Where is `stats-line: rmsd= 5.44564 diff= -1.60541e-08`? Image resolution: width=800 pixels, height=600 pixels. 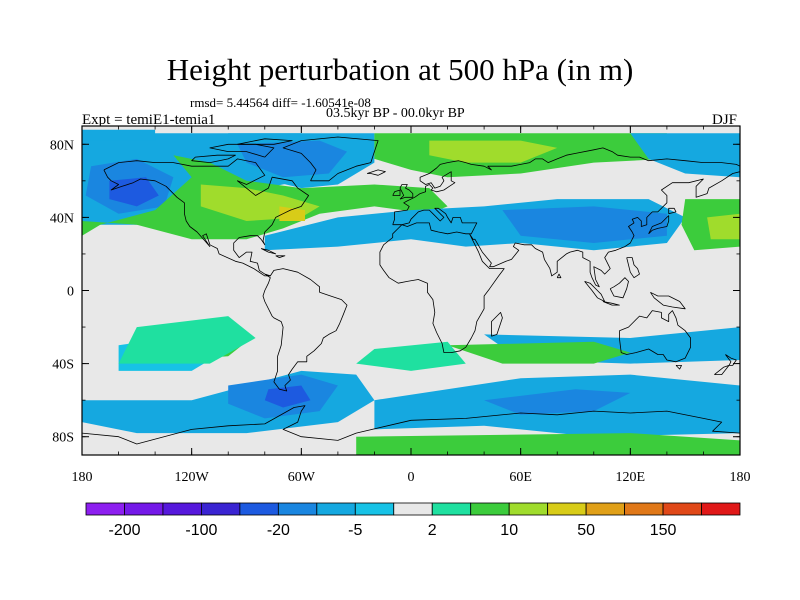 stats-line: rmsd= 5.44564 diff= -1.60541e-08 is located at coordinates (280, 103).